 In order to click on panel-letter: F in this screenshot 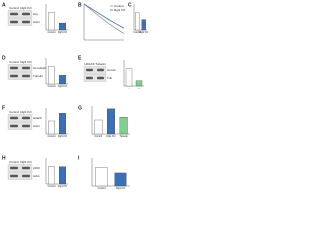, I will do `click(3, 108)`.